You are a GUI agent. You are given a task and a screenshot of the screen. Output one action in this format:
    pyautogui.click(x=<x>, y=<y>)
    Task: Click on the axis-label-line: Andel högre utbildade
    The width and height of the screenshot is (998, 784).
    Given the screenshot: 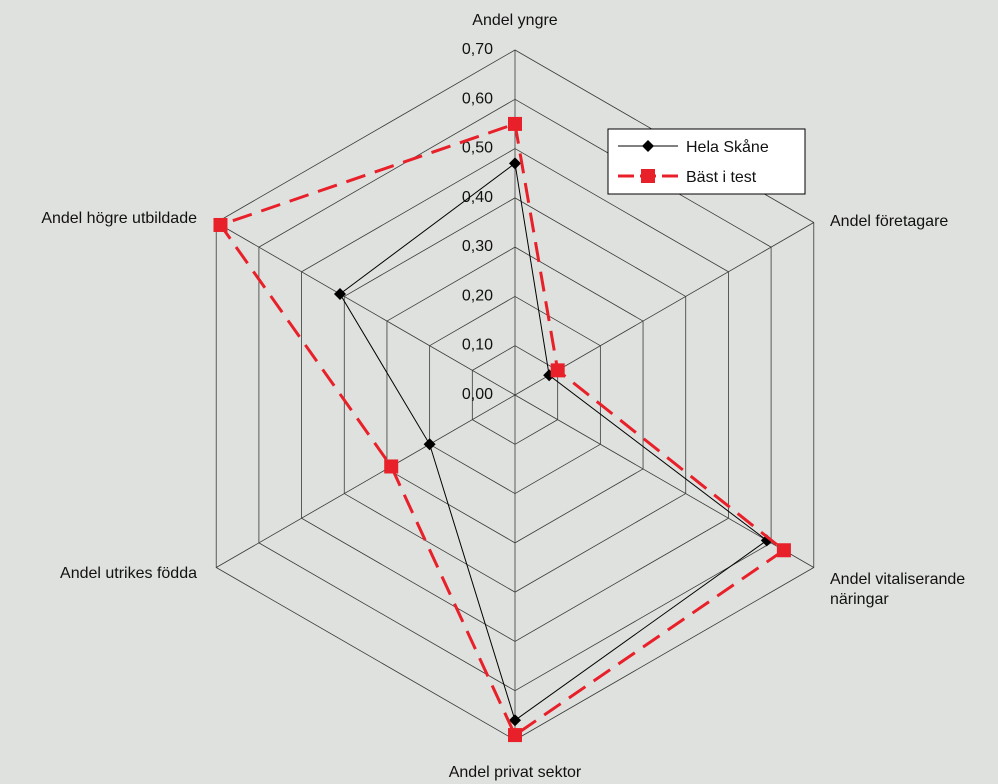 What is the action you would take?
    pyautogui.click(x=119, y=218)
    